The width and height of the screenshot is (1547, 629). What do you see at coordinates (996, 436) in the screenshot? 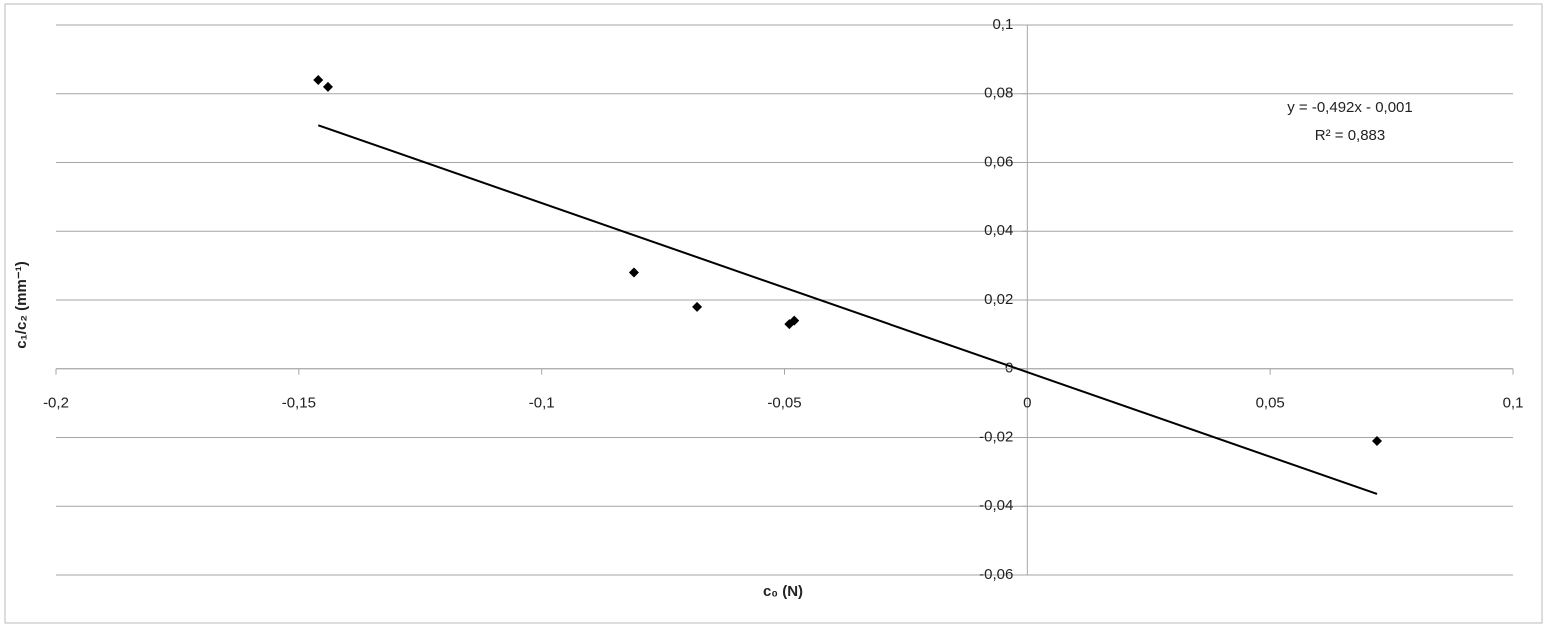
I see `y-tick-label: -0,02` at bounding box center [996, 436].